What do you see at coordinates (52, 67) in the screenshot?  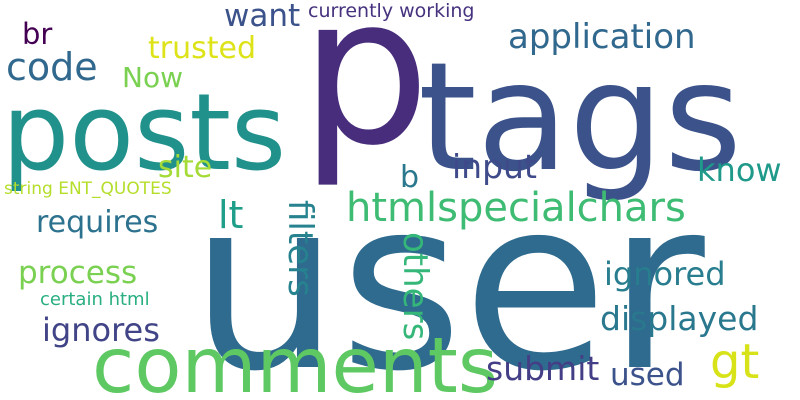 I see `word-code: code` at bounding box center [52, 67].